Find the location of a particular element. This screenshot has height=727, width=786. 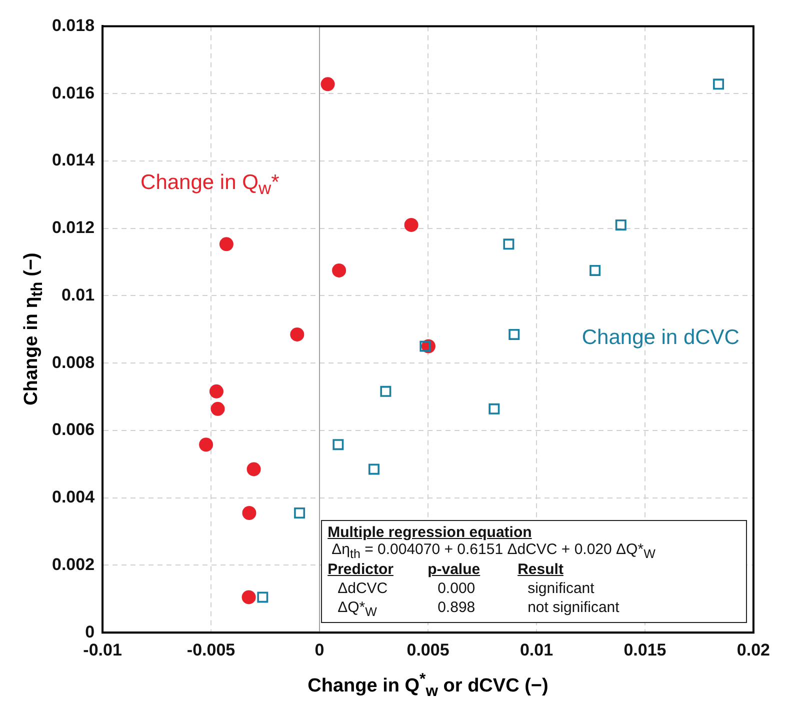

text: Change in dCVC is located at coordinates (661, 338).